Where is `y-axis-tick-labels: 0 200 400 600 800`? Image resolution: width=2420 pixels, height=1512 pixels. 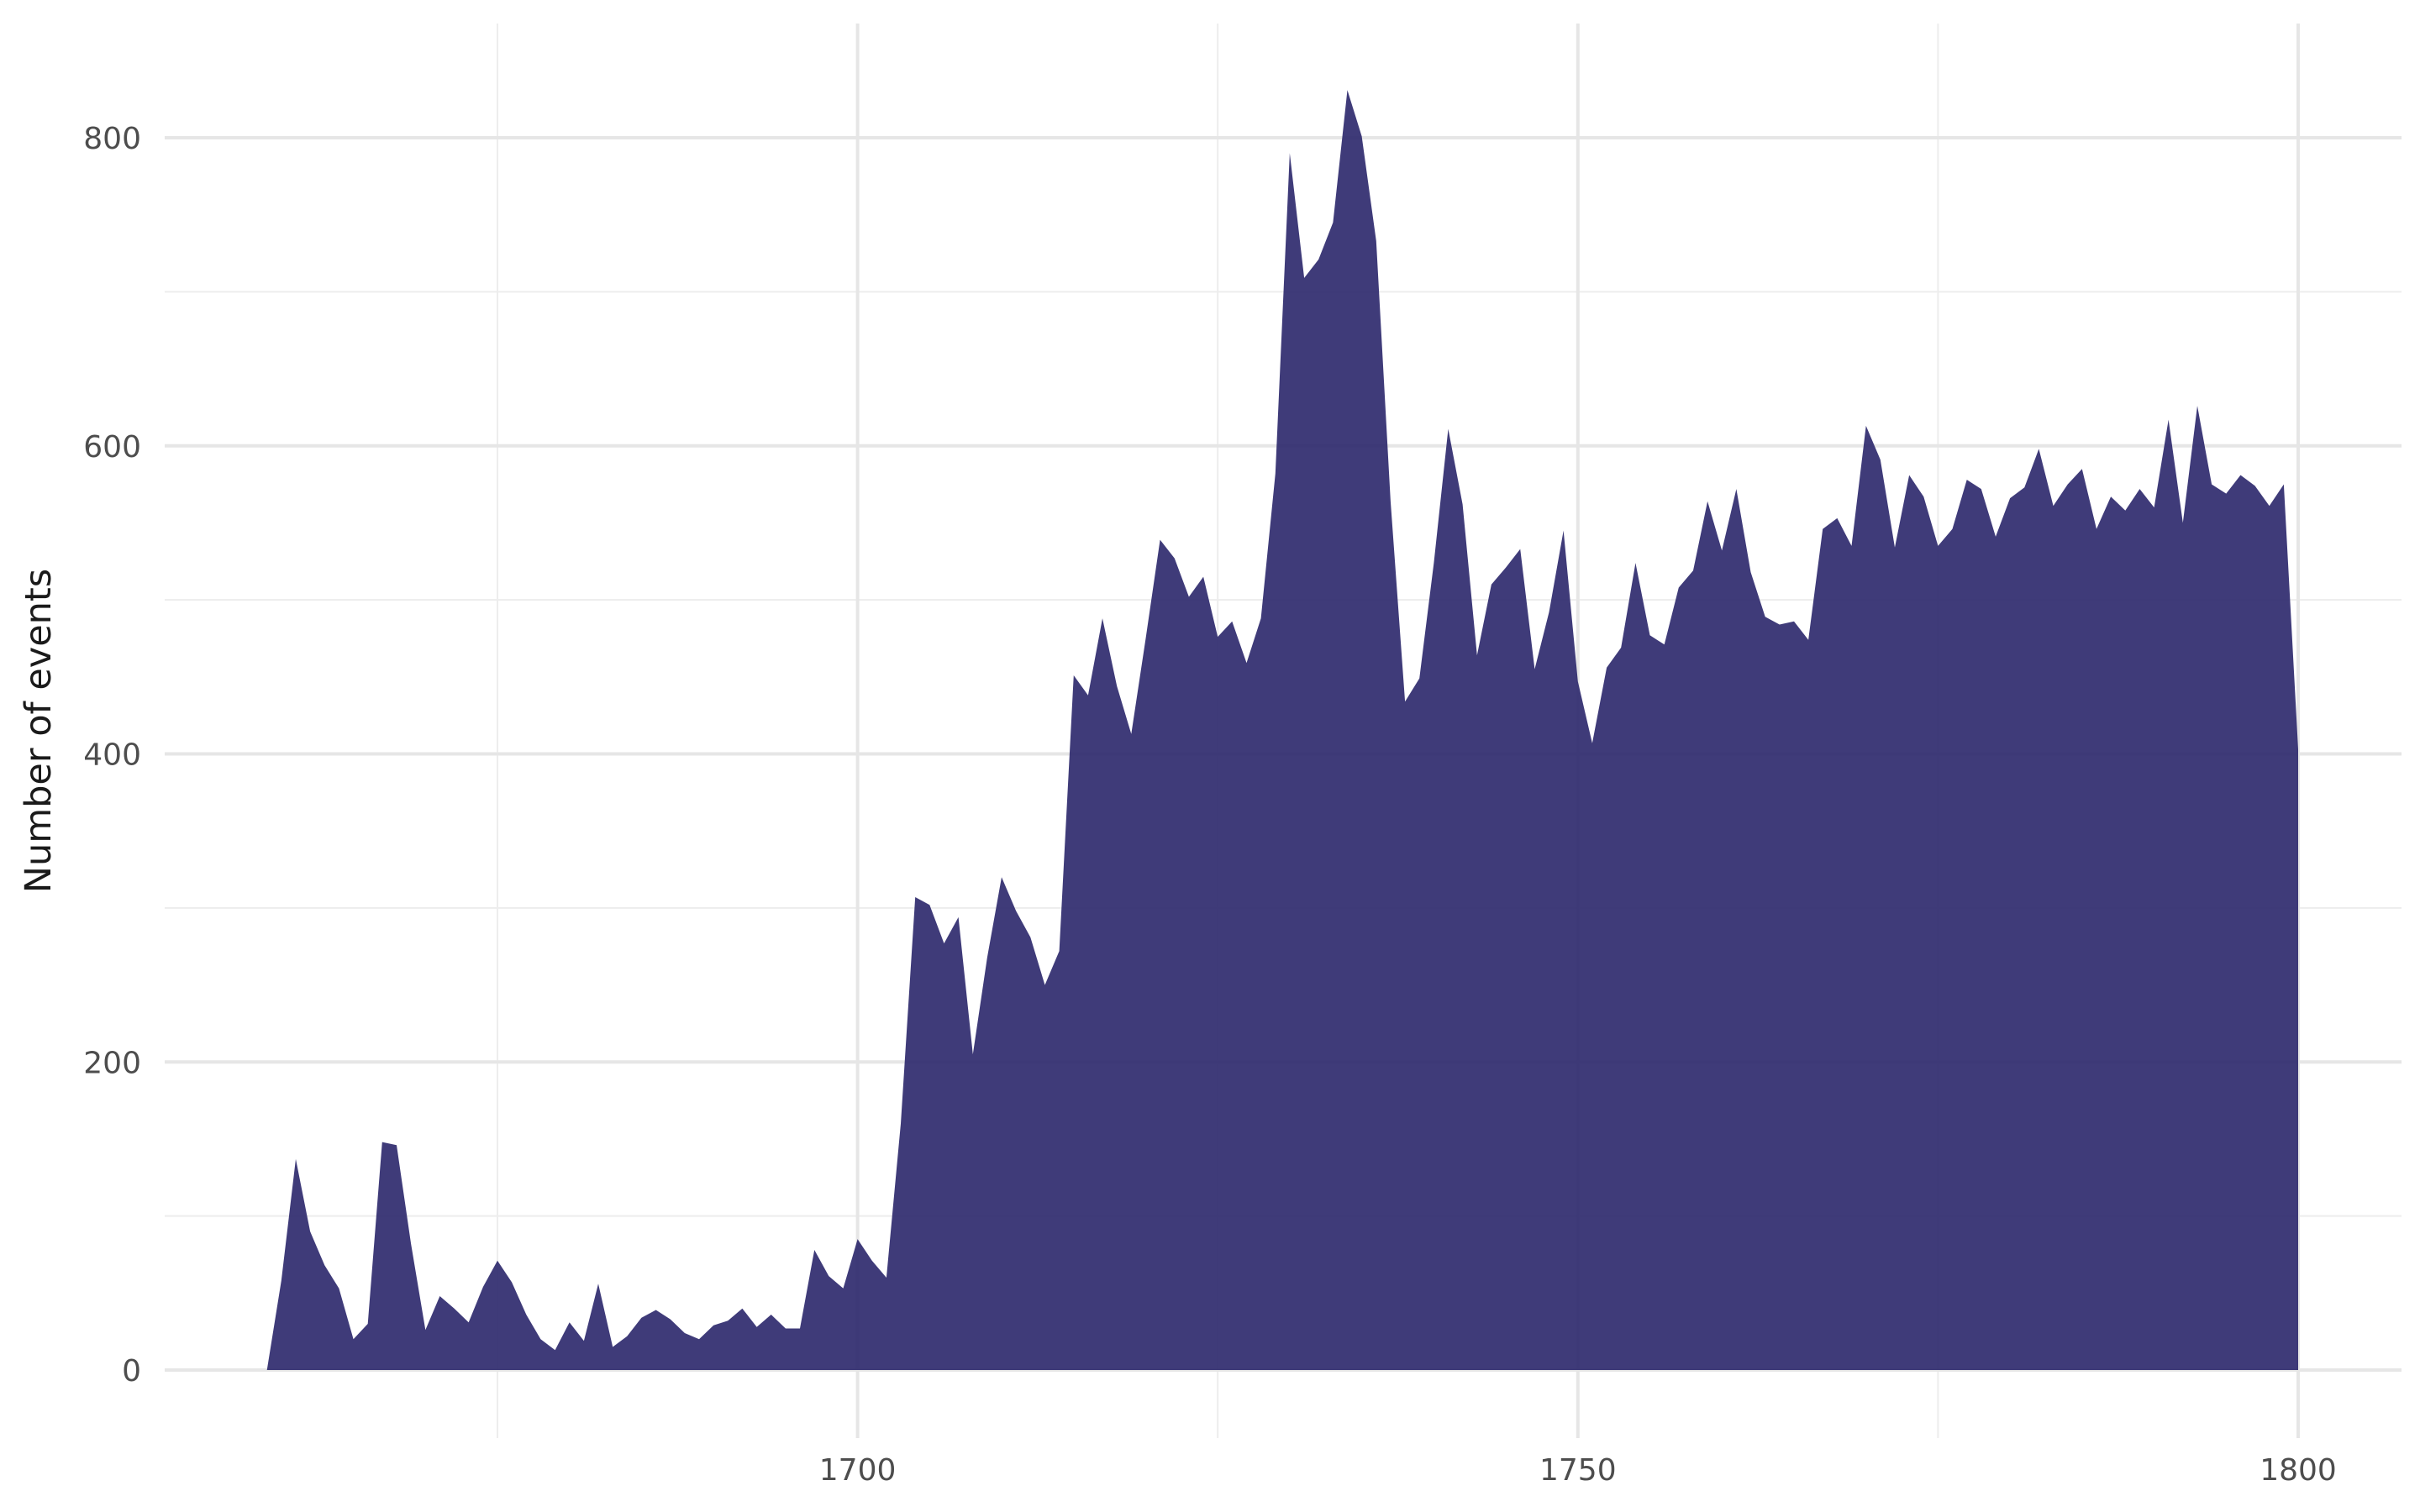
y-axis-tick-labels: 0 200 400 600 800 is located at coordinates (112, 755).